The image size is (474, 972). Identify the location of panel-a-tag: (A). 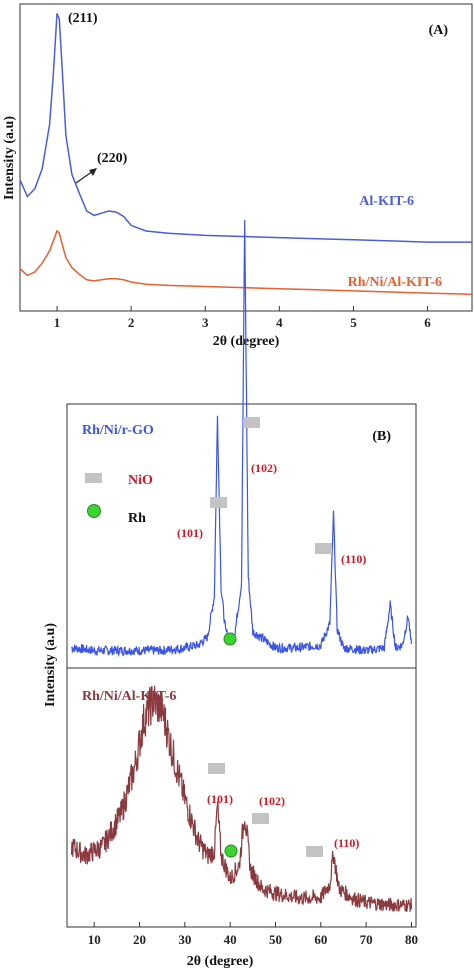
(439, 30).